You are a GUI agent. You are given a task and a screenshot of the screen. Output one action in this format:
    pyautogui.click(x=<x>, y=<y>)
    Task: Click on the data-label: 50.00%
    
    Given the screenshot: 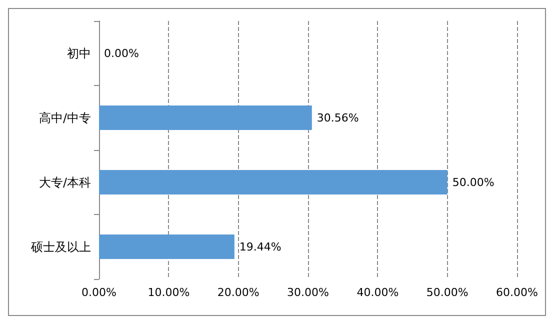 What is the action you would take?
    pyautogui.click(x=473, y=182)
    